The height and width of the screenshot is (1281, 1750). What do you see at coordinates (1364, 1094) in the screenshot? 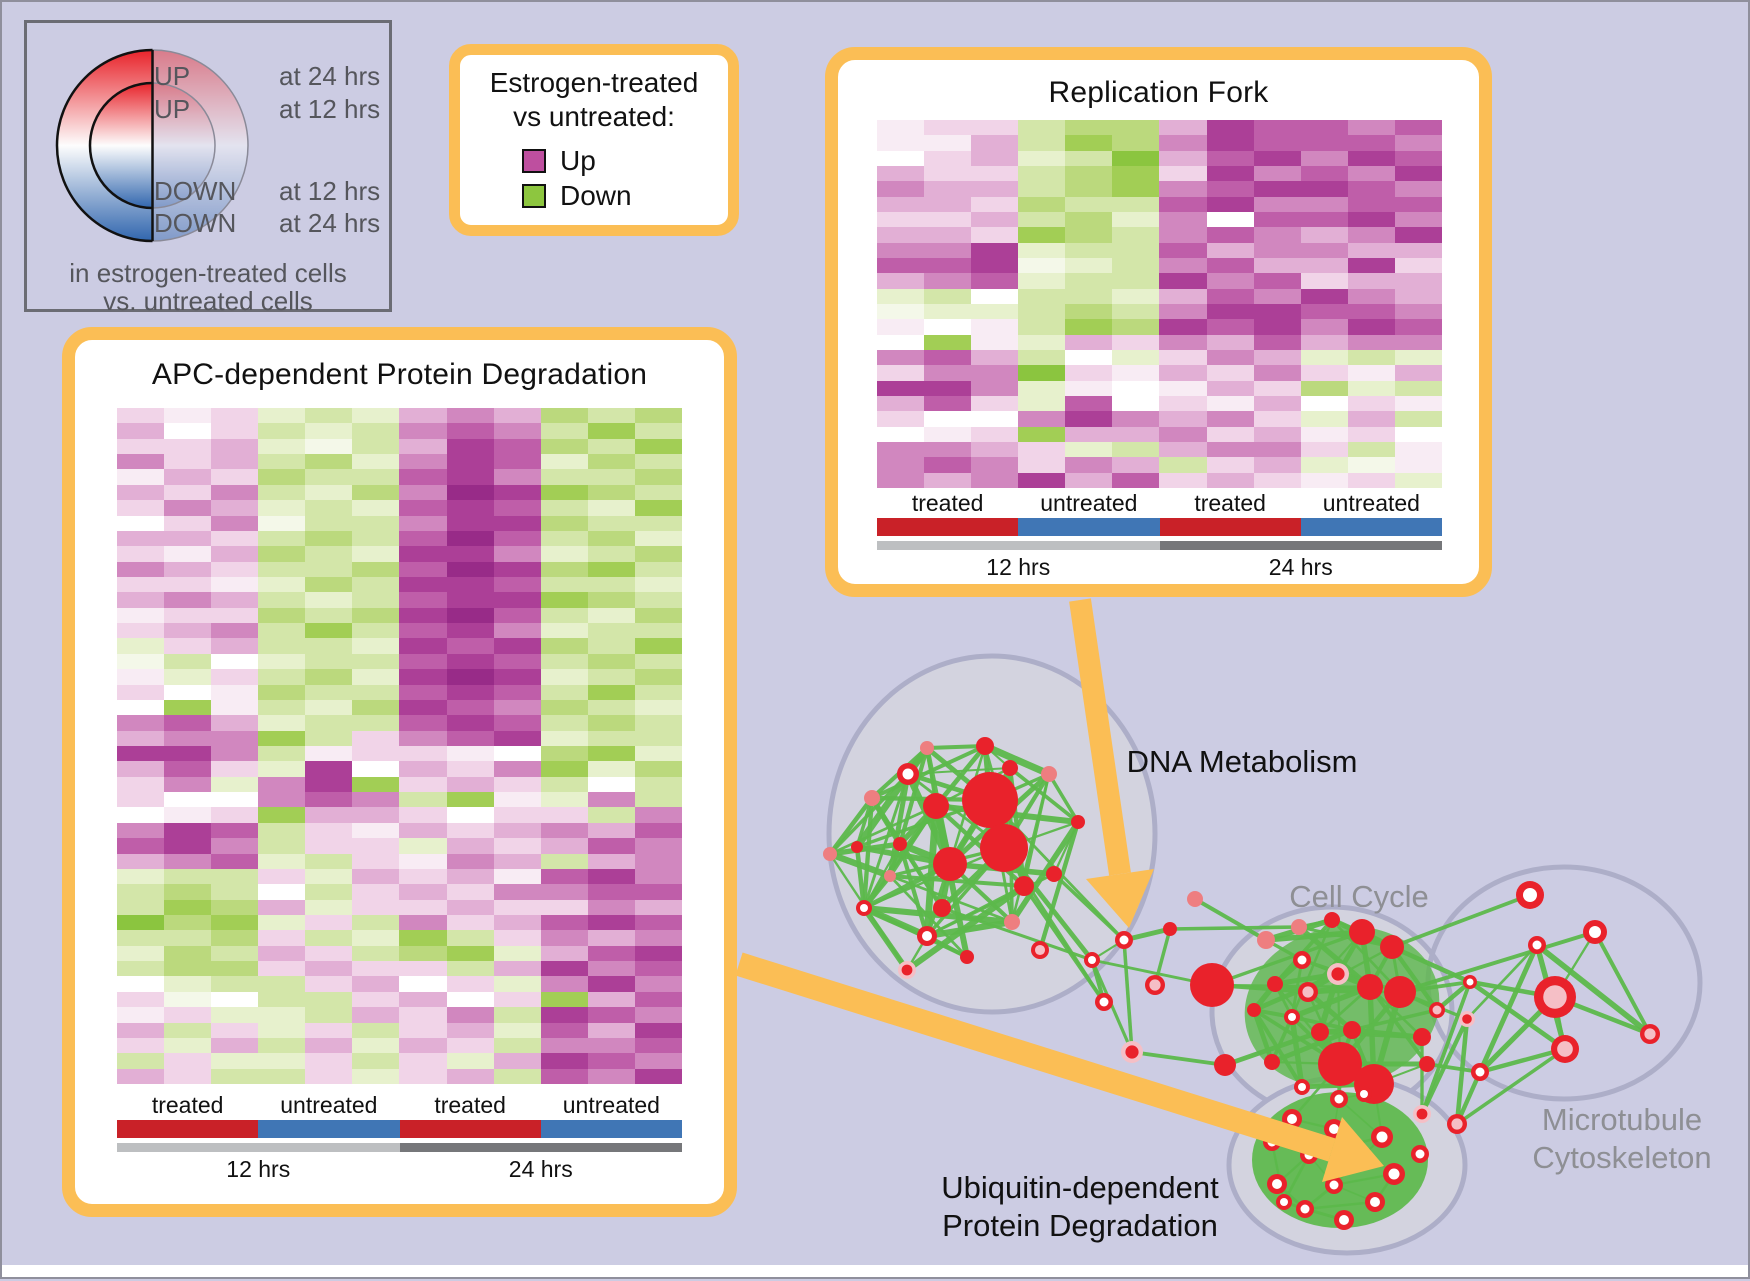
I see `gene-node-ring-center` at bounding box center [1364, 1094].